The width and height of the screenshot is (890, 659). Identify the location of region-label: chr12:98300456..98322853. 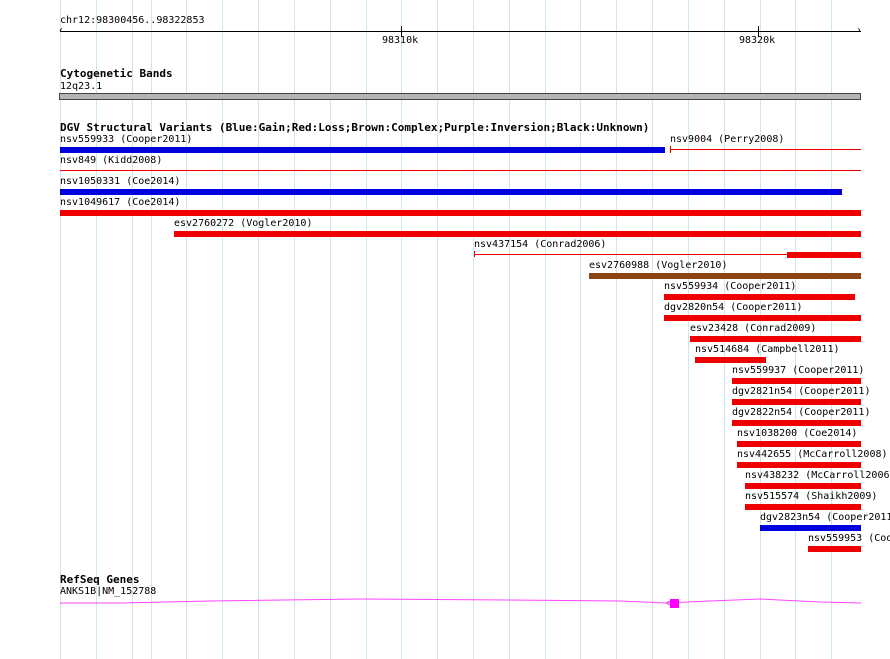
(132, 20).